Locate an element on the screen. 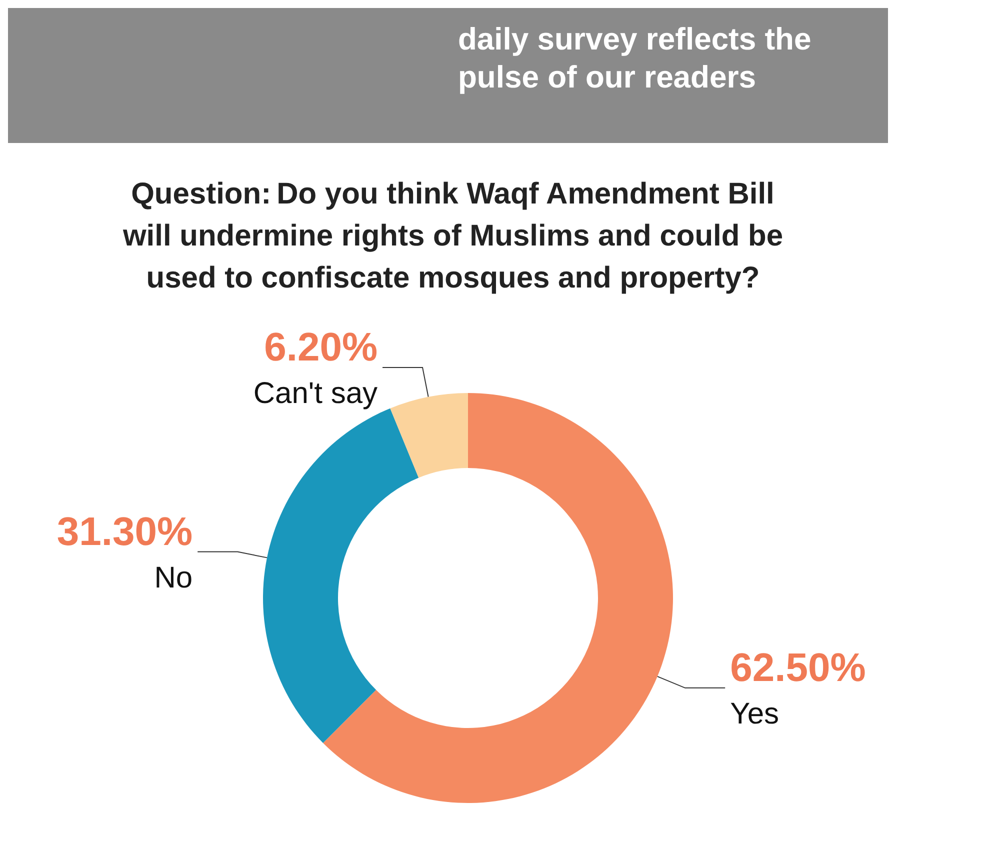 Image resolution: width=987 pixels, height=842 pixels. slice-label: Can't say is located at coordinates (315, 393).